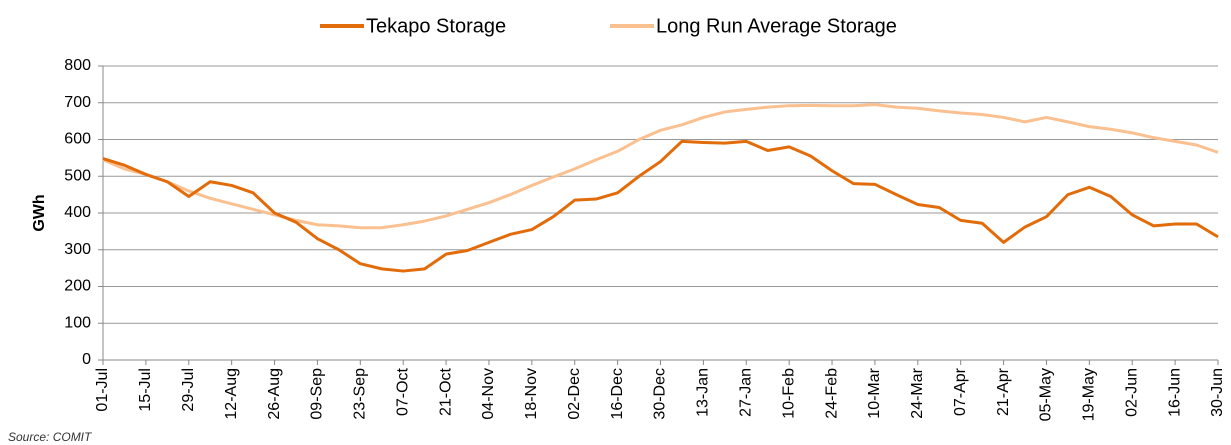 This screenshot has height=445, width=1231. Describe the element at coordinates (145, 390) in the screenshot. I see `x-tick-label: 15-Jul` at that location.